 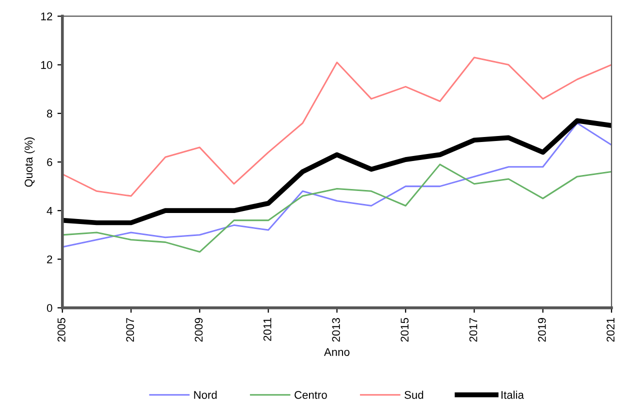 I want to click on x-tick-label: 2015, so click(x=404, y=330).